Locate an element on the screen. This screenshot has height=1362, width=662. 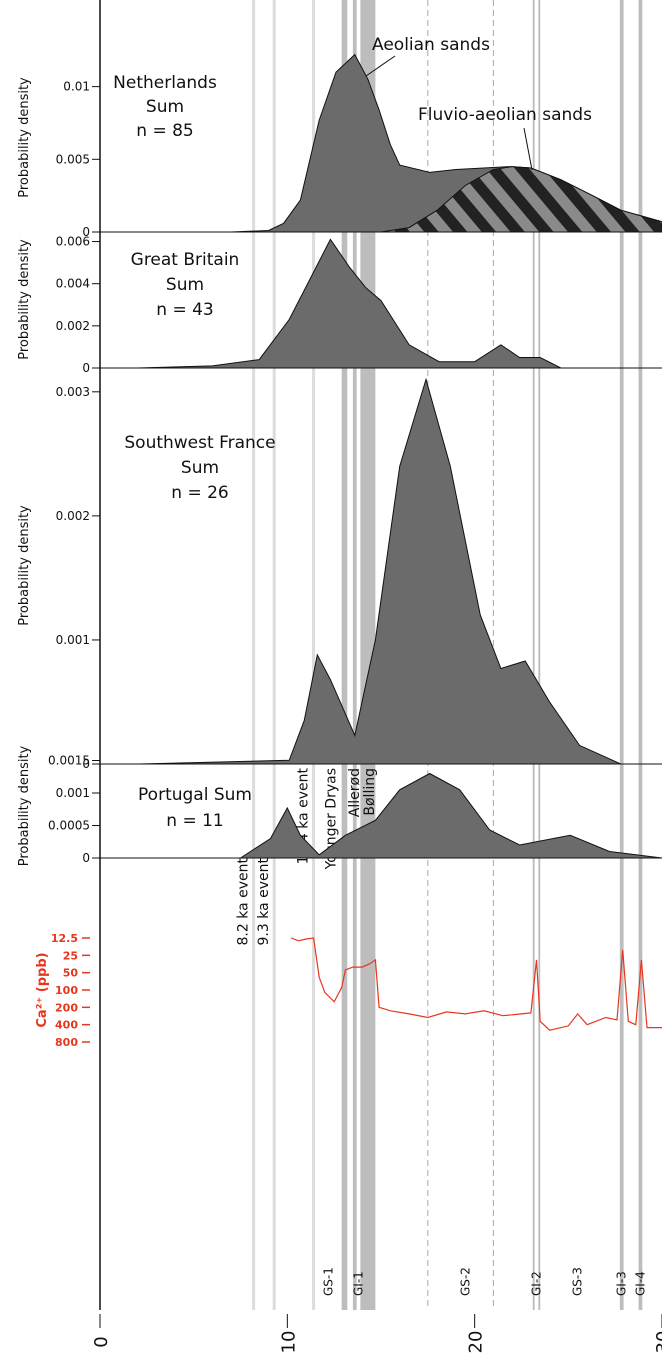
event-label: Allerød is located at coordinates (355, 792).